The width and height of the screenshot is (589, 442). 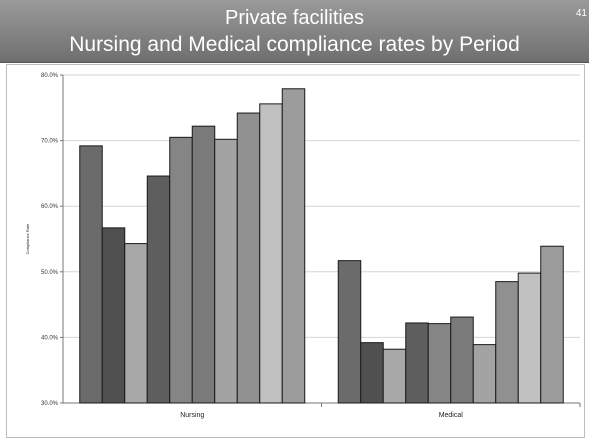 I want to click on y-tick-label: 40.0%, so click(x=50, y=338).